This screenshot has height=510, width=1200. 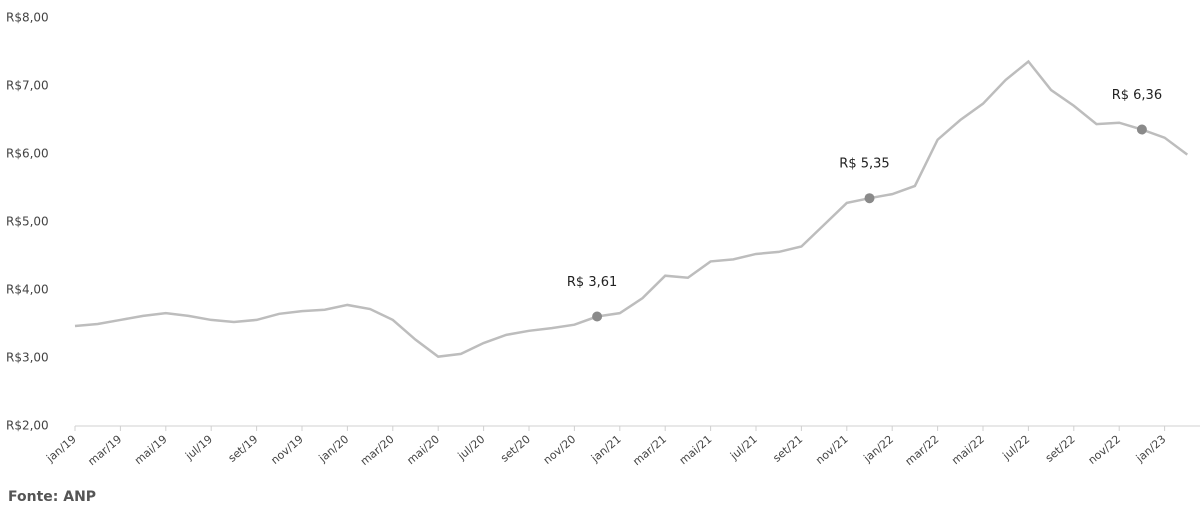 I want to click on x-tick-label: jul/21, so click(x=743, y=448).